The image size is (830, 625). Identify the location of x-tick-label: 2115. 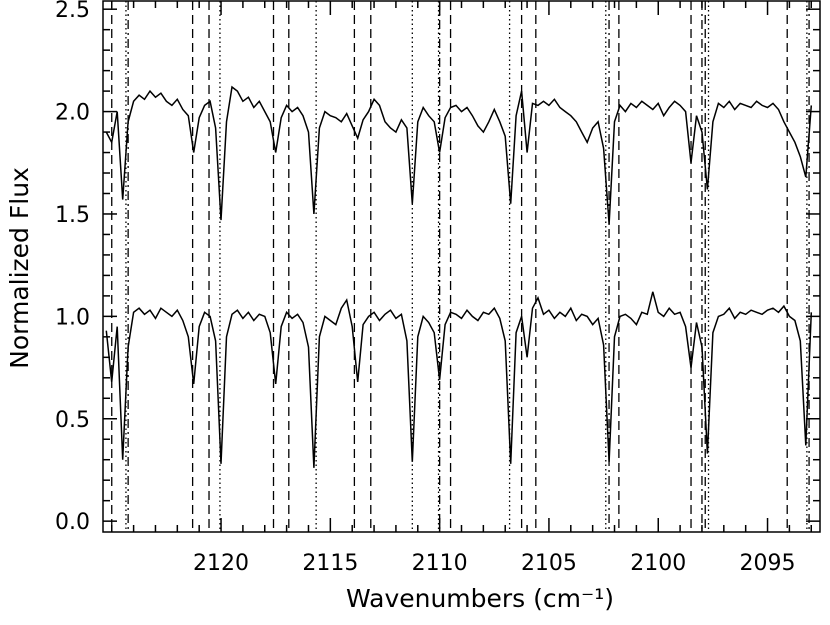
(330, 563).